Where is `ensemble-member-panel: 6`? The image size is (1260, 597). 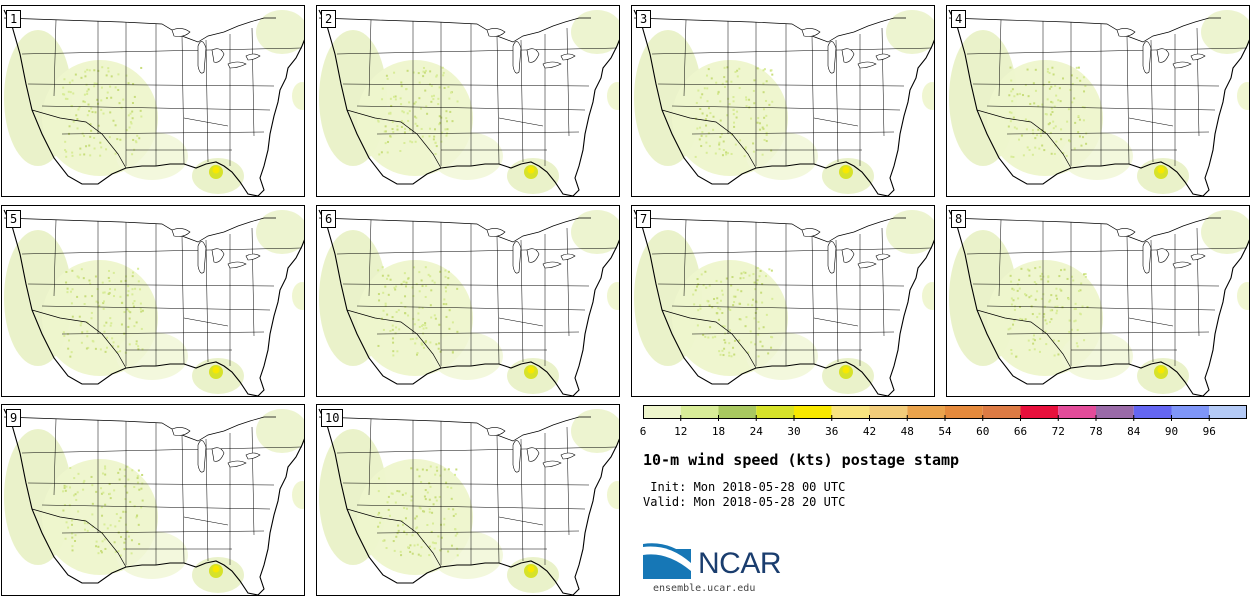 ensemble-member-panel: 6 is located at coordinates (468, 301).